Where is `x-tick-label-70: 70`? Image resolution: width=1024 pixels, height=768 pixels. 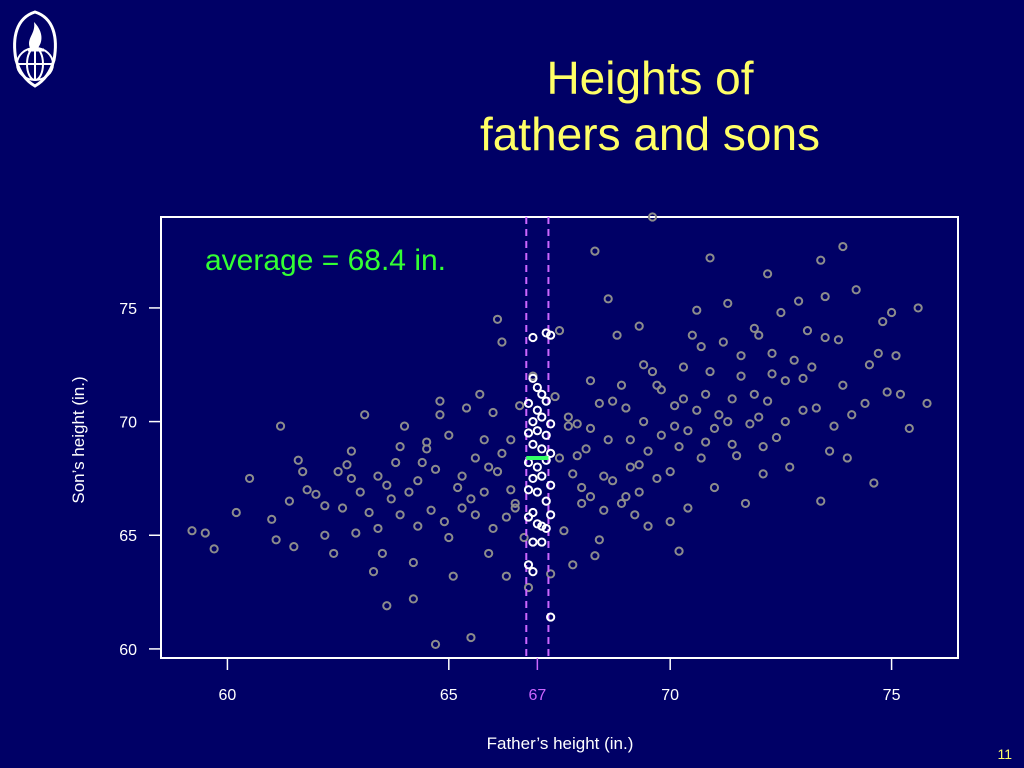
x-tick-label-70: 70 is located at coordinates (670, 695).